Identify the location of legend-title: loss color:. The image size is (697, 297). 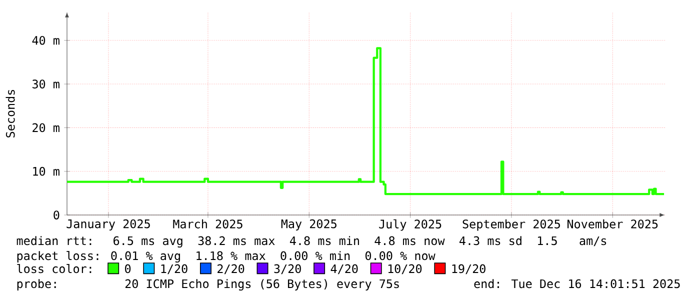
(54, 269).